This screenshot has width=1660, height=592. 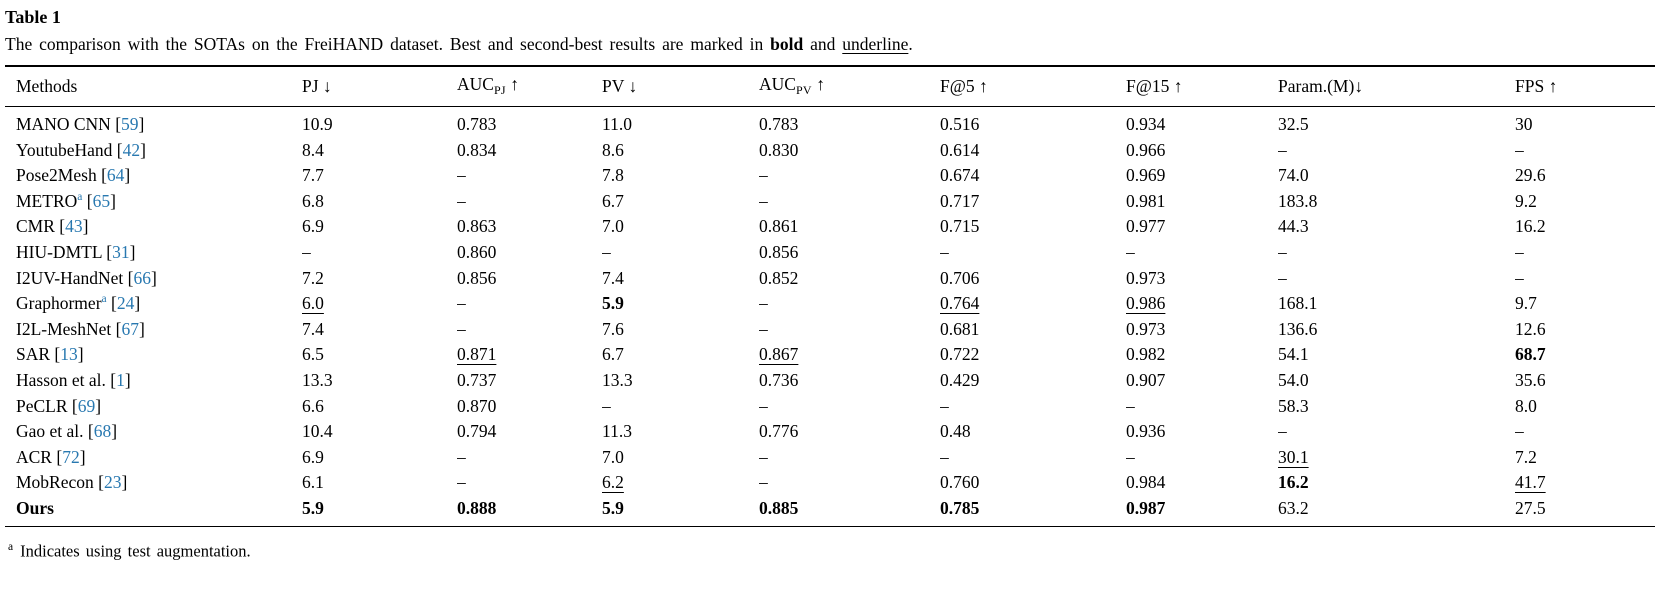 What do you see at coordinates (1033, 381) in the screenshot?
I see `cell-f5: 0.429` at bounding box center [1033, 381].